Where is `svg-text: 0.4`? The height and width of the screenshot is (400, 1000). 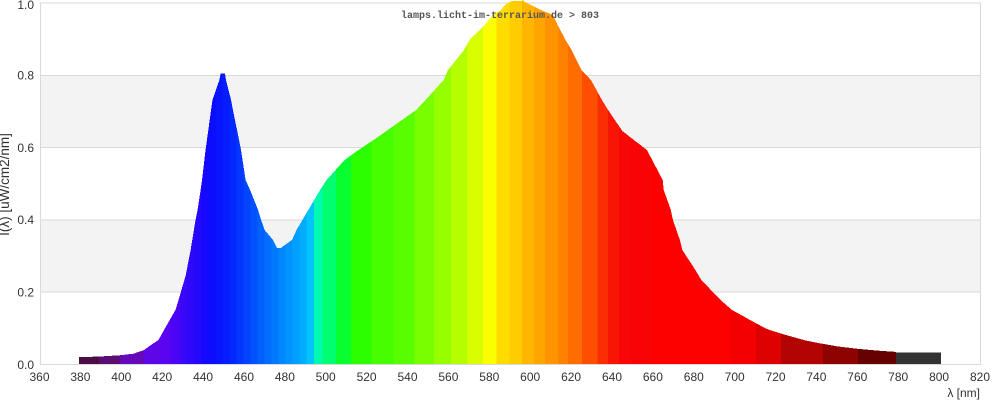
svg-text: 0.4 is located at coordinates (25, 220).